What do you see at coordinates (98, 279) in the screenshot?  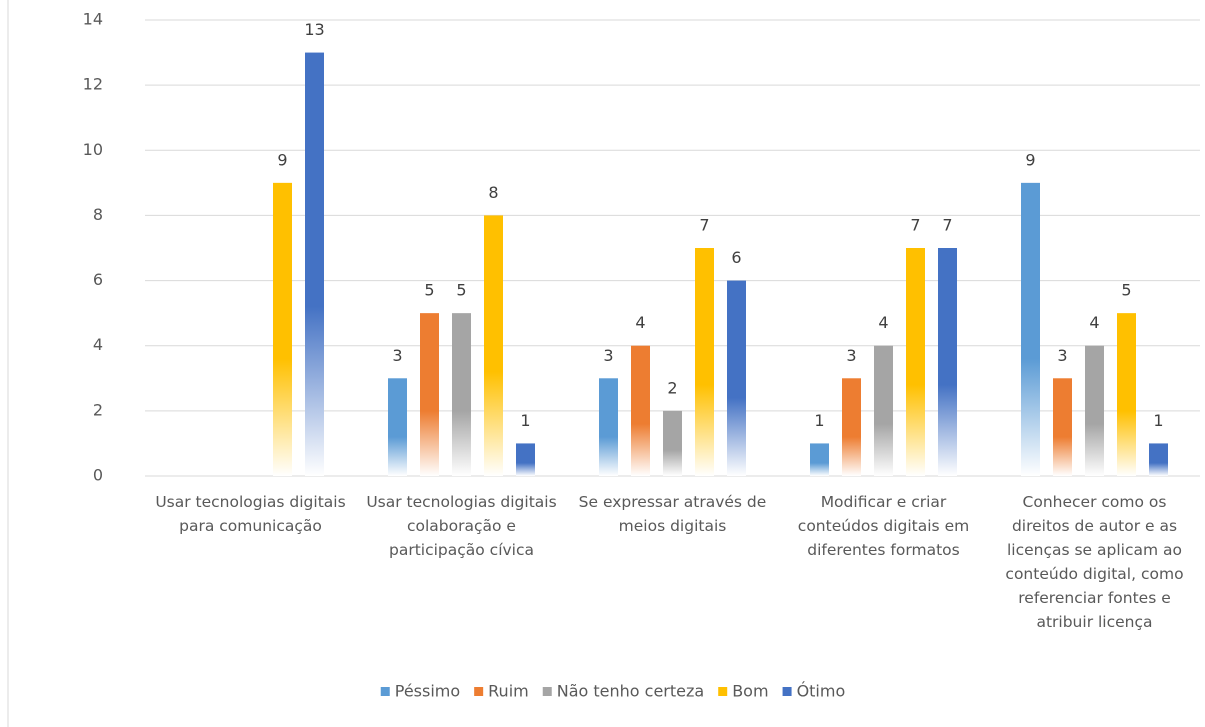 I see `y-tick-label: 6` at bounding box center [98, 279].